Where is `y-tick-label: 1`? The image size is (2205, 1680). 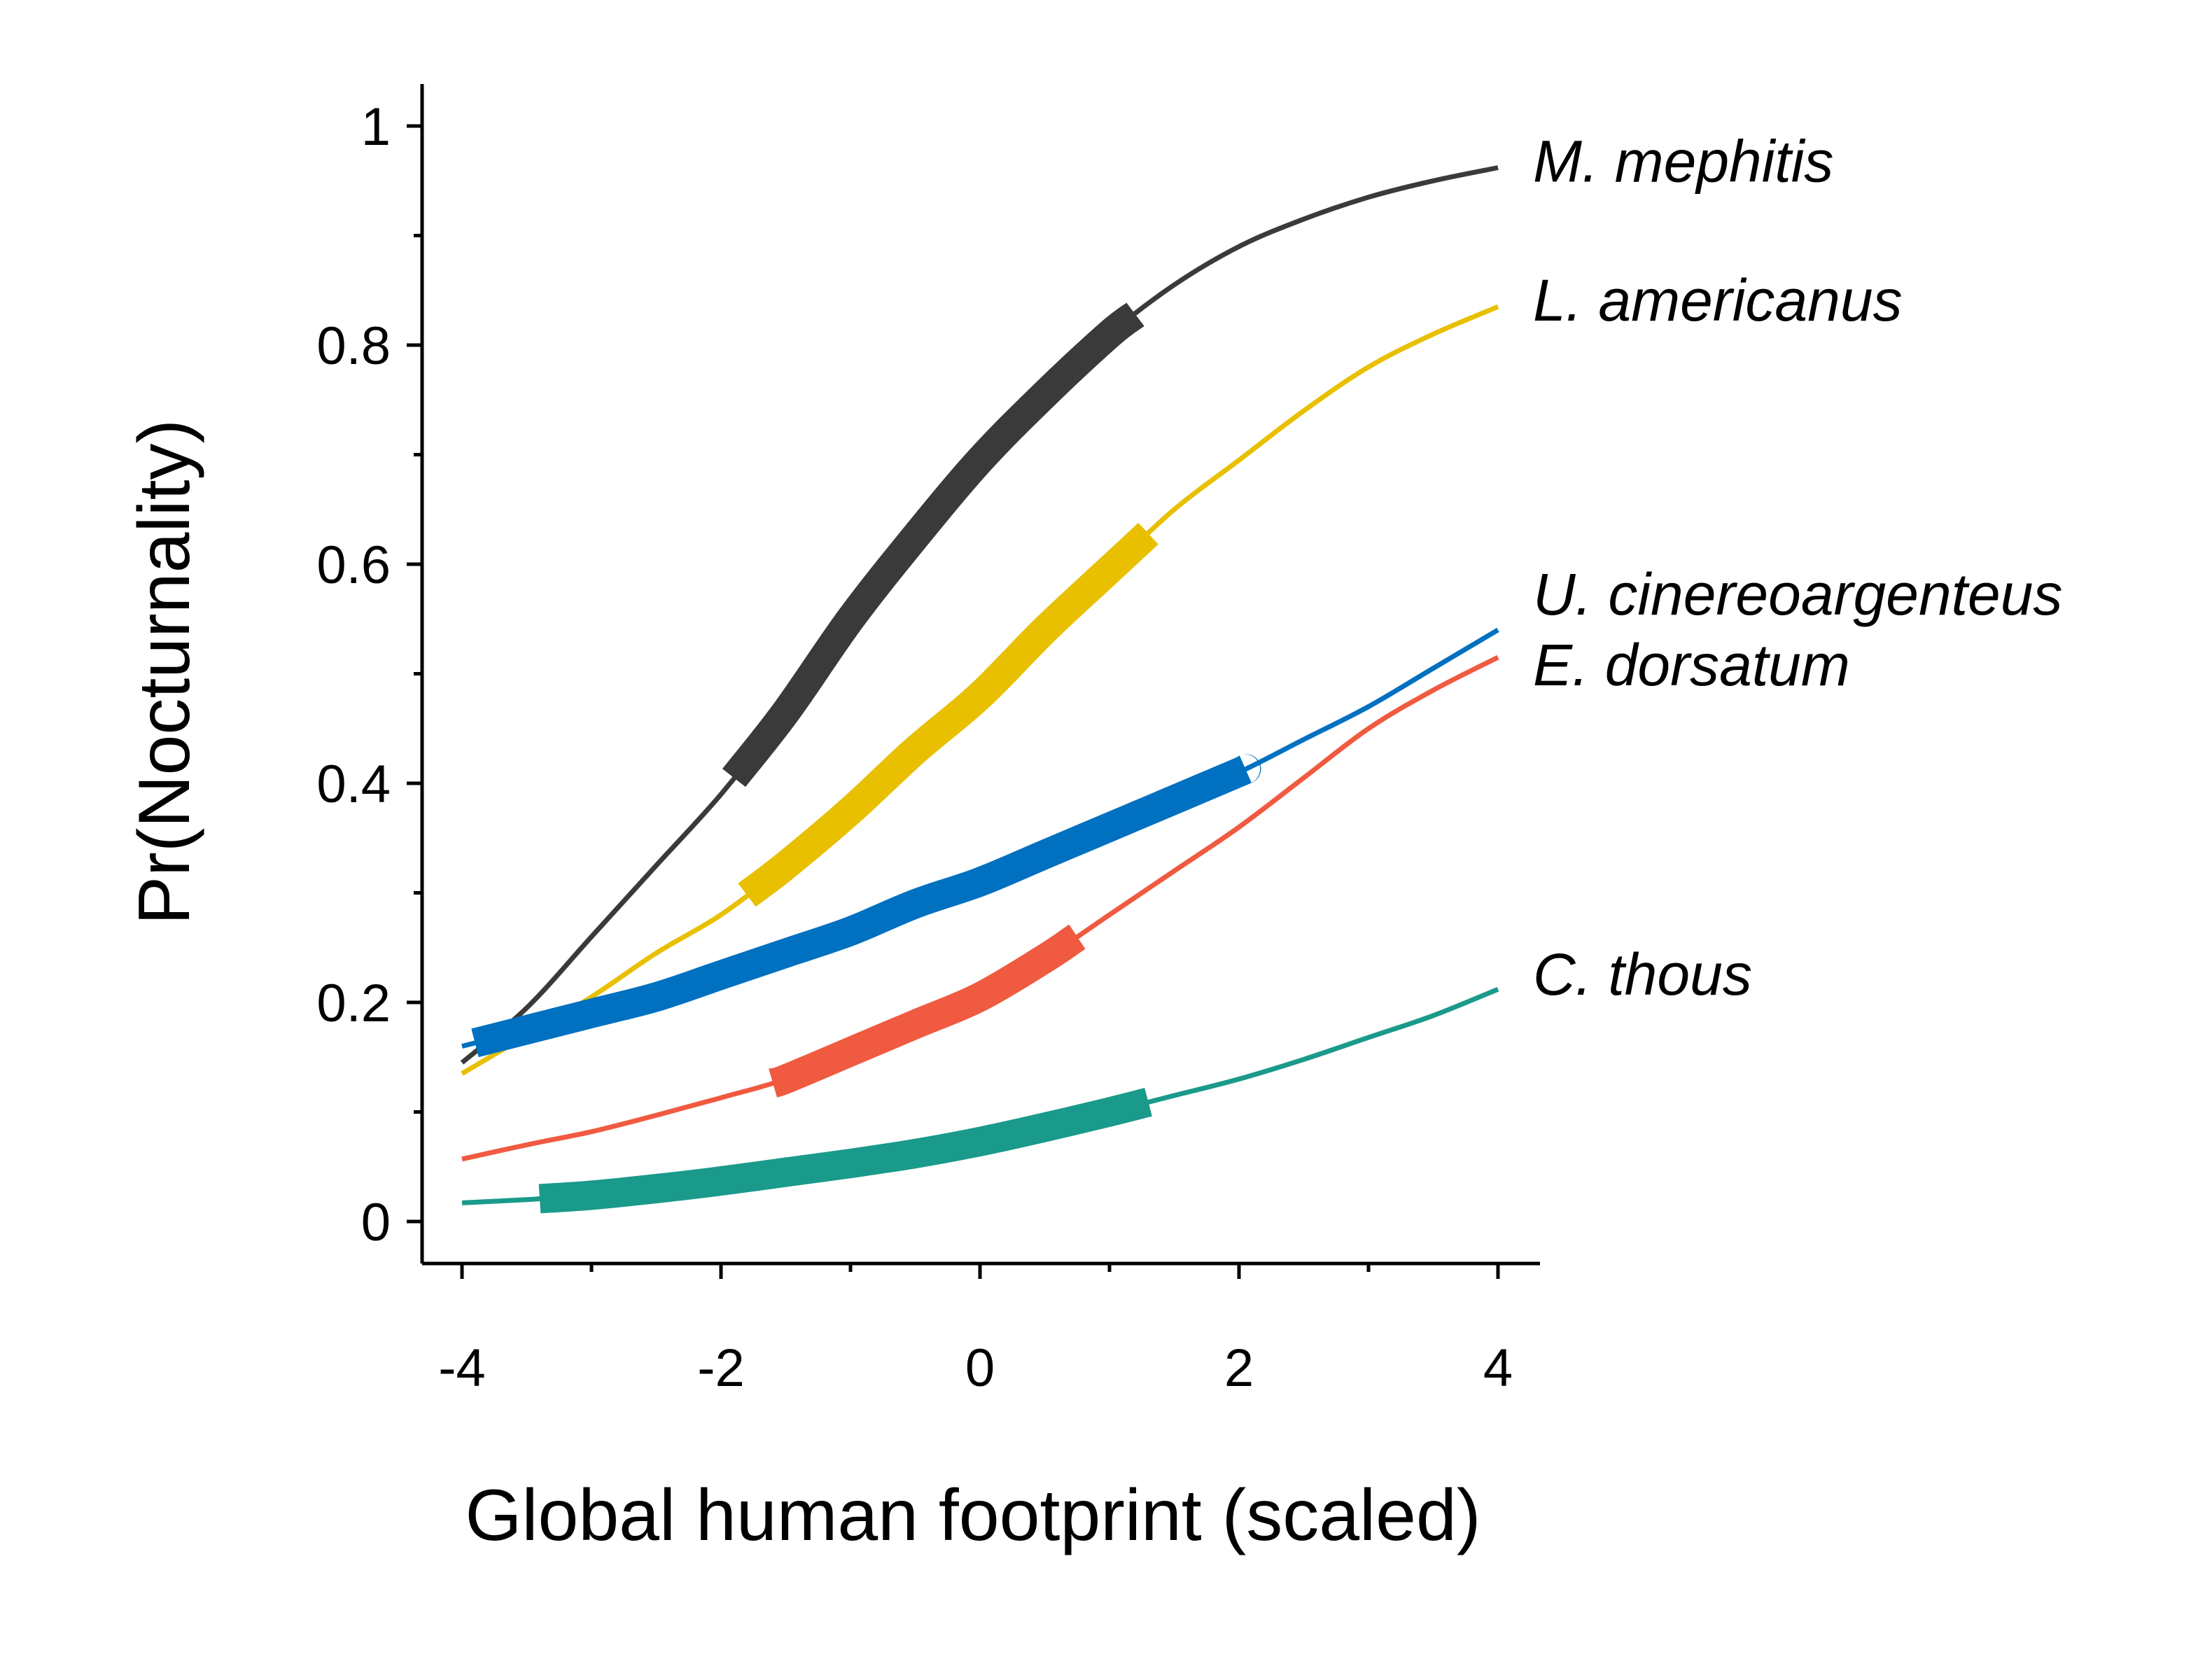 y-tick-label: 1 is located at coordinates (376, 127).